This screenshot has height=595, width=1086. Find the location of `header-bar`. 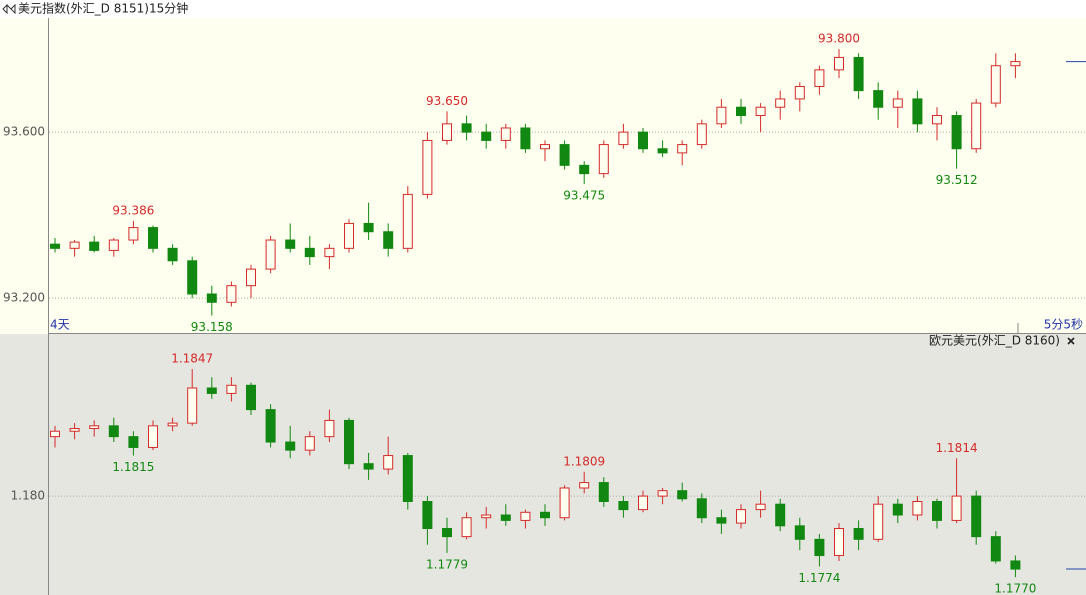

header-bar is located at coordinates (543, 9).